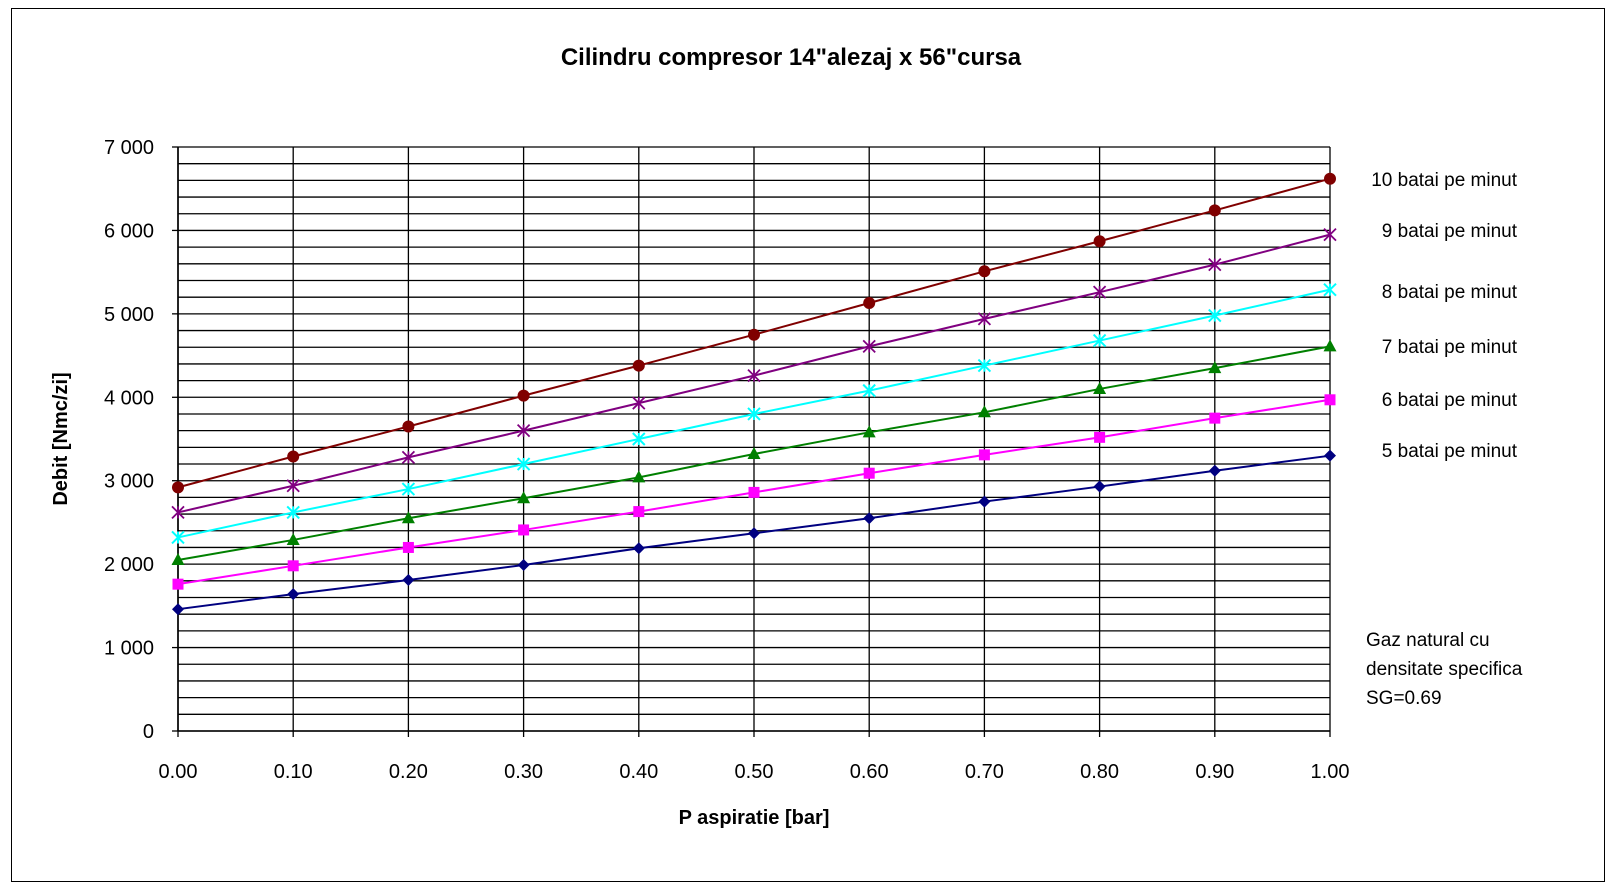 This screenshot has height=891, width=1614. I want to click on series-label: 8 batai pe minut, so click(1450, 292).